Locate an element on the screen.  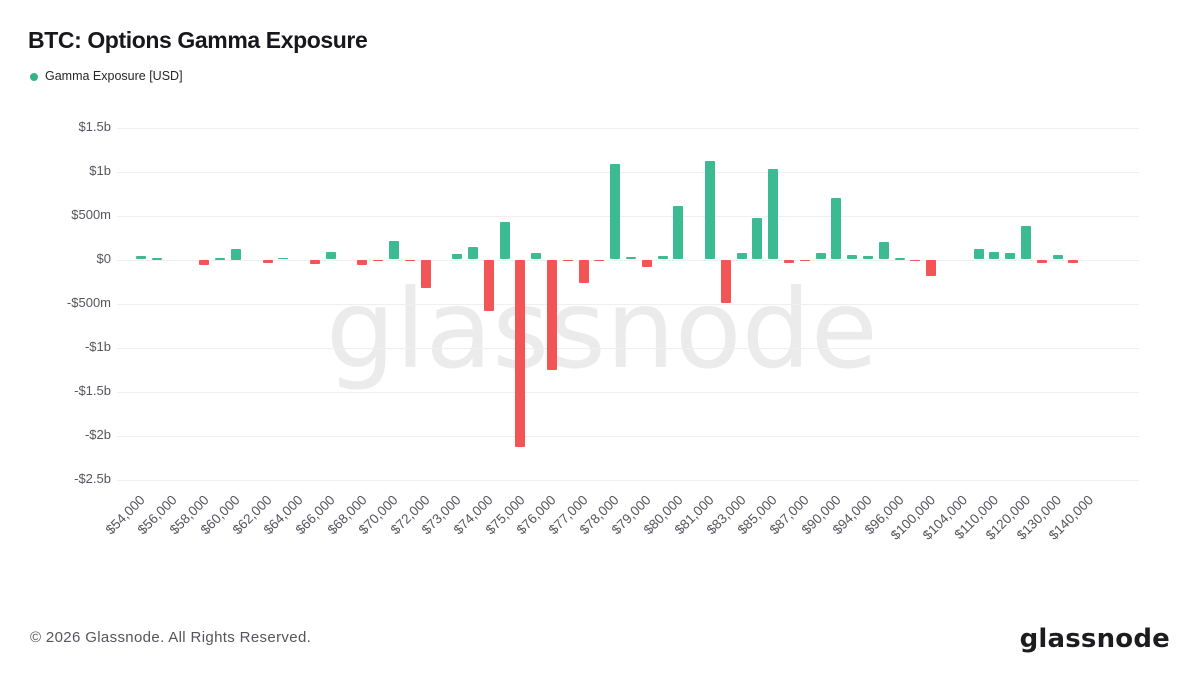
gridline-$0 is located at coordinates (628, 260).